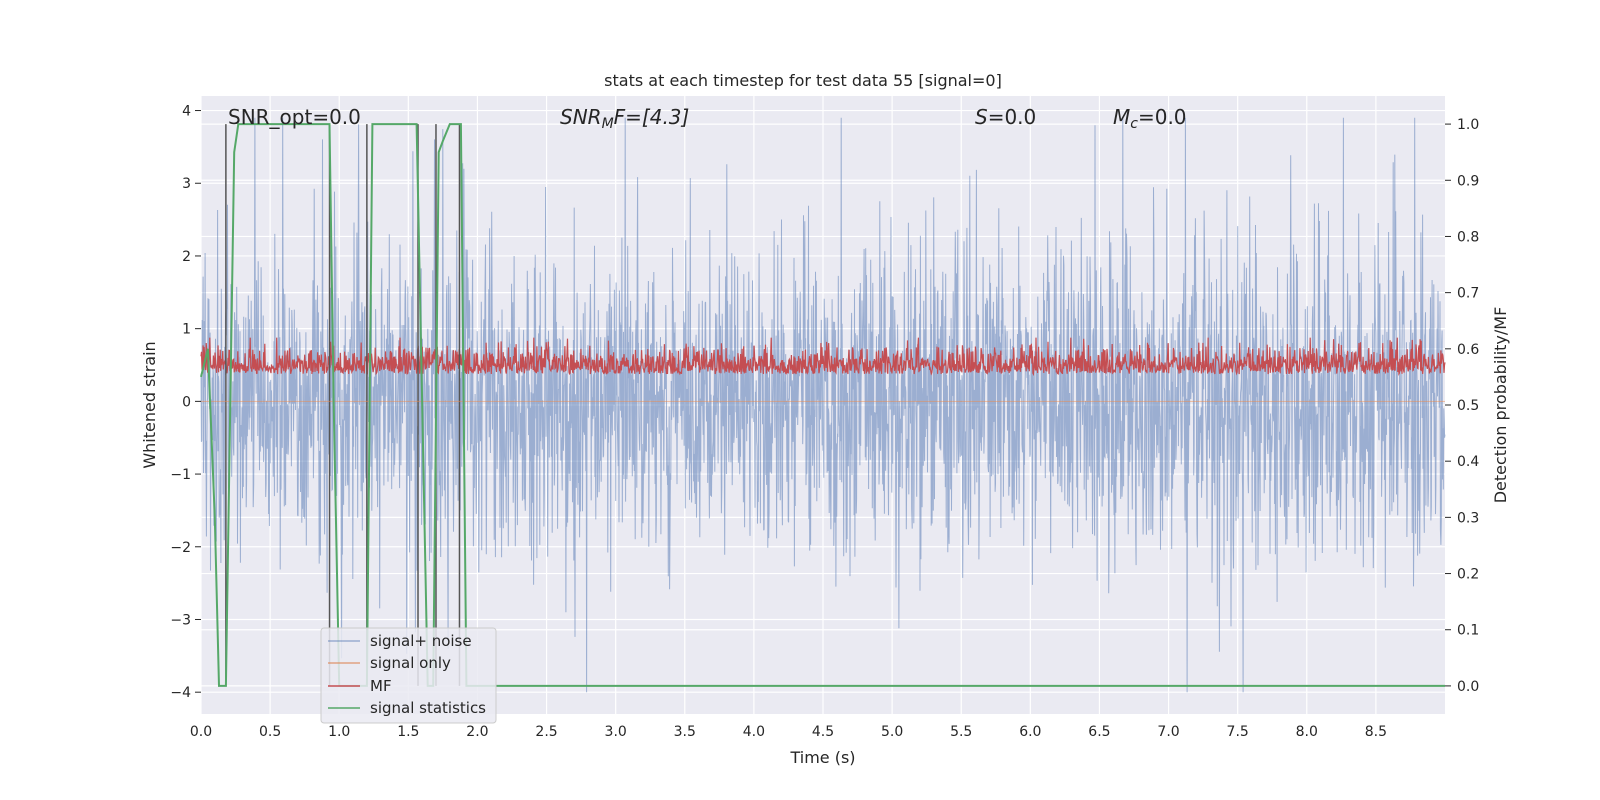 Image resolution: width=1600 pixels, height=800 pixels. I want to click on y-left-tick-label: 0, so click(186, 402).